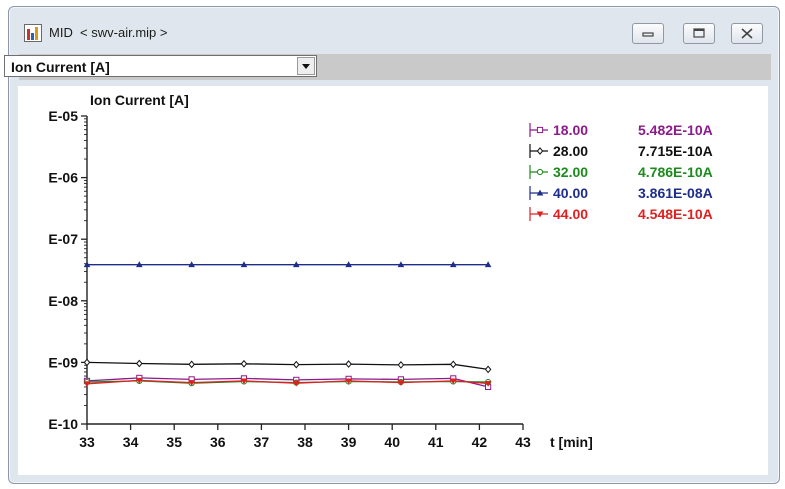 The image size is (785, 489). What do you see at coordinates (131, 442) in the screenshot?
I see `x-tick-label: 34` at bounding box center [131, 442].